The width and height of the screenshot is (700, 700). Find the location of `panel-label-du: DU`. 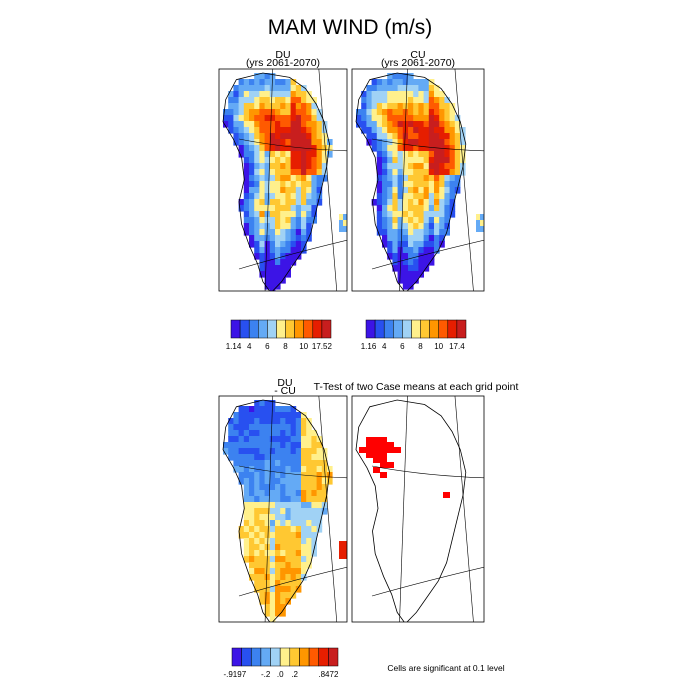

panel-label-du: DU is located at coordinates (282, 55).